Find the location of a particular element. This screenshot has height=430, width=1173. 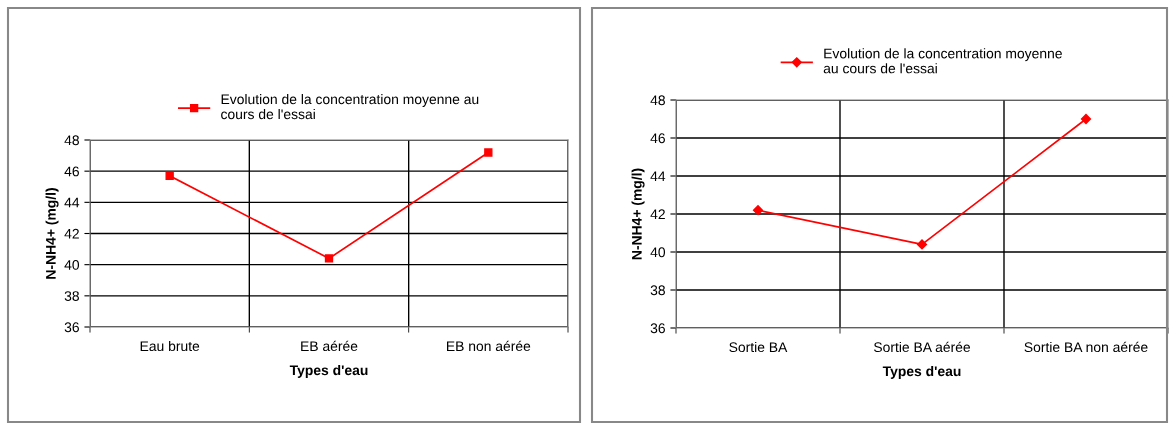

x-tick-label: EB non aérée is located at coordinates (489, 346).